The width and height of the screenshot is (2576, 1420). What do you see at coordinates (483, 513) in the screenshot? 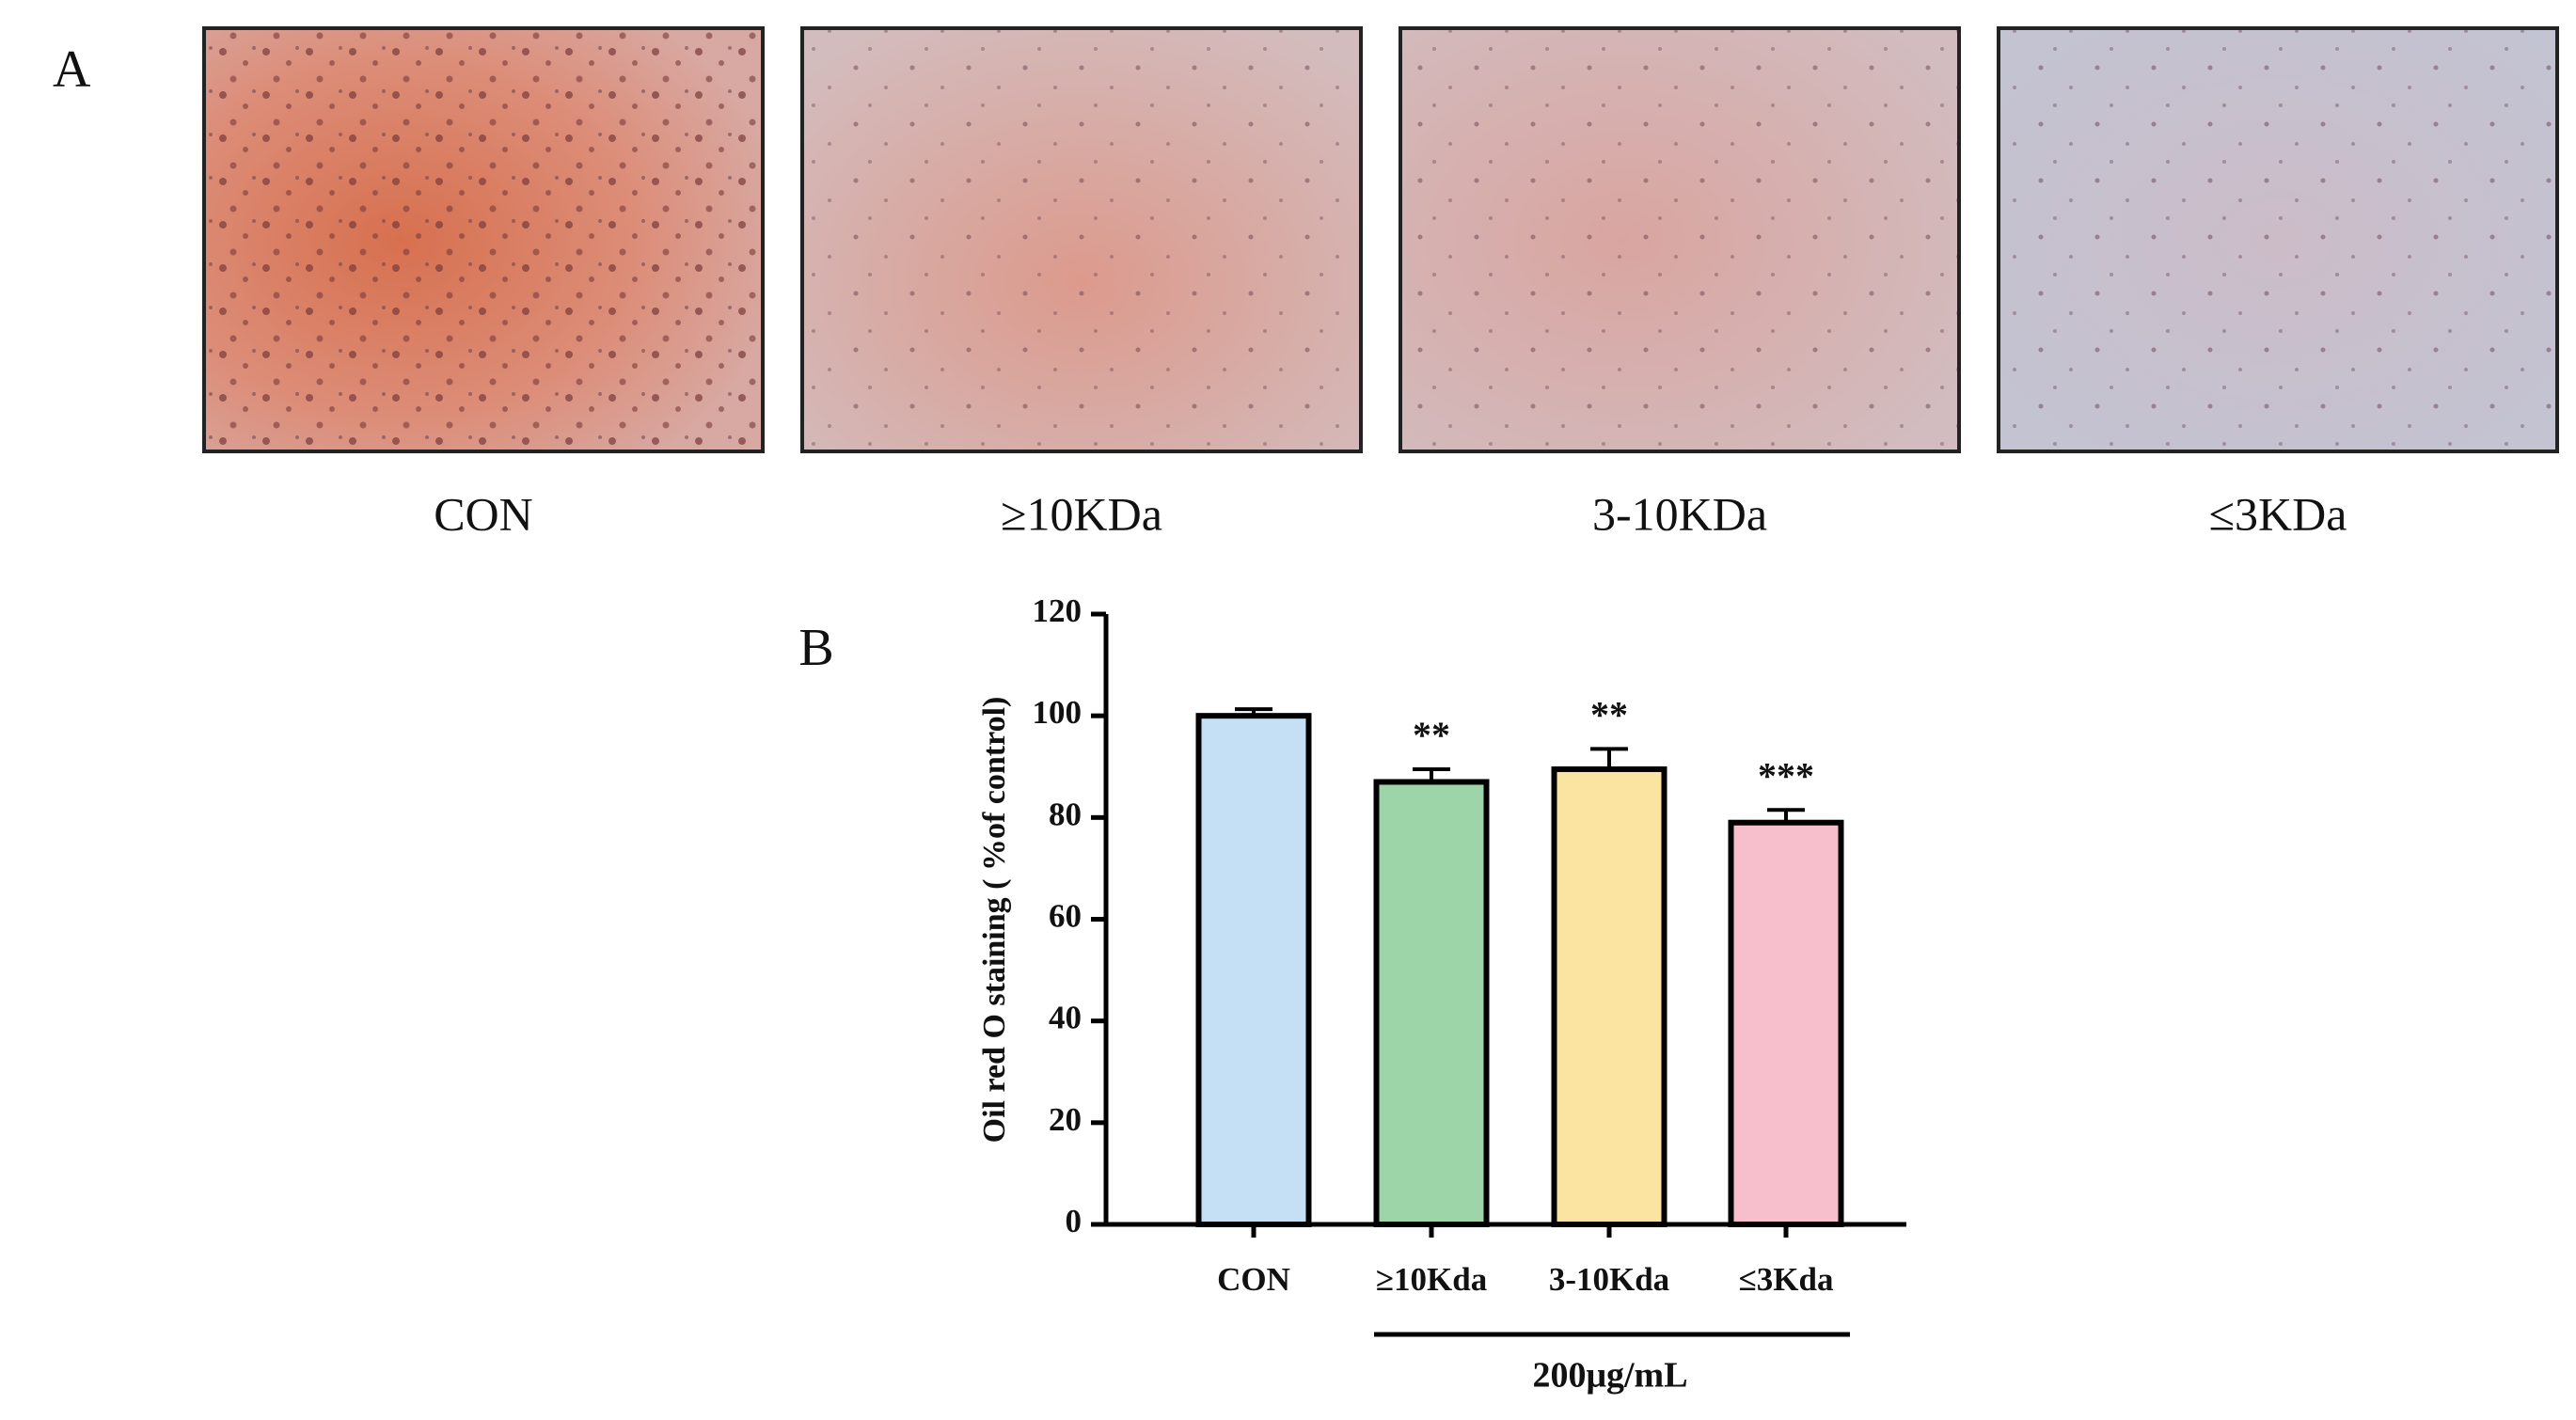
I see `image-label: CON` at bounding box center [483, 513].